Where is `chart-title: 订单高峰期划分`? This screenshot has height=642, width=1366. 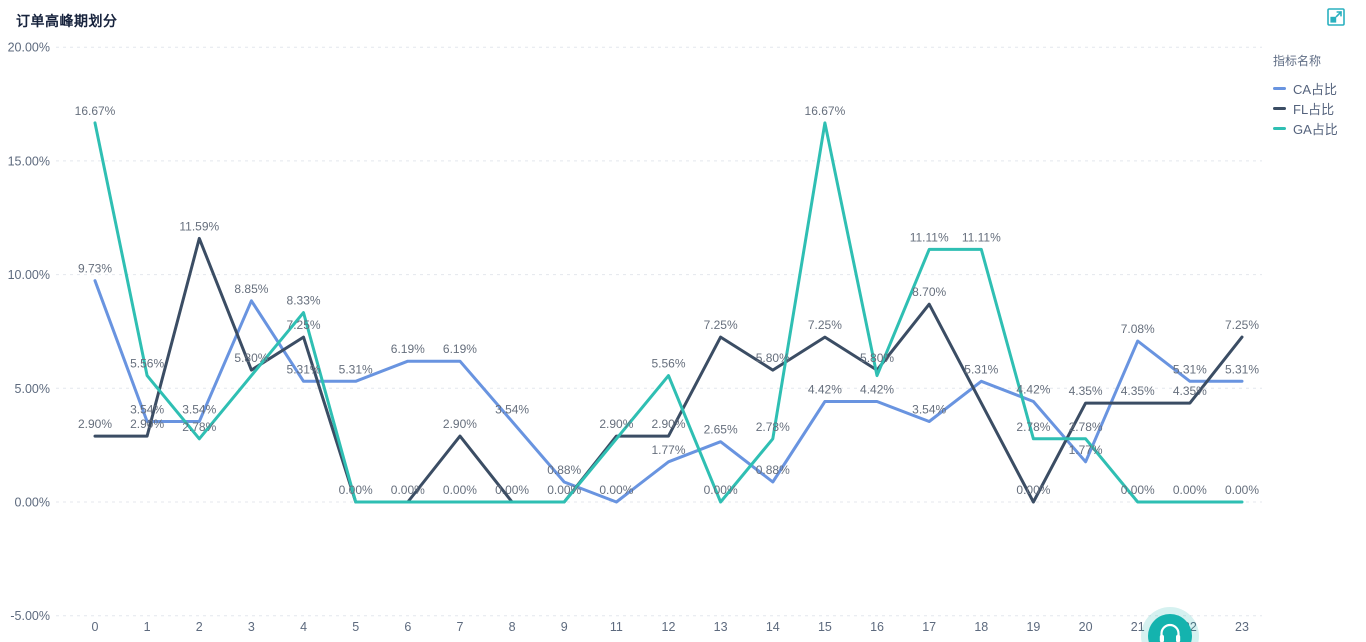 chart-title: 订单高峰期划分 is located at coordinates (67, 21).